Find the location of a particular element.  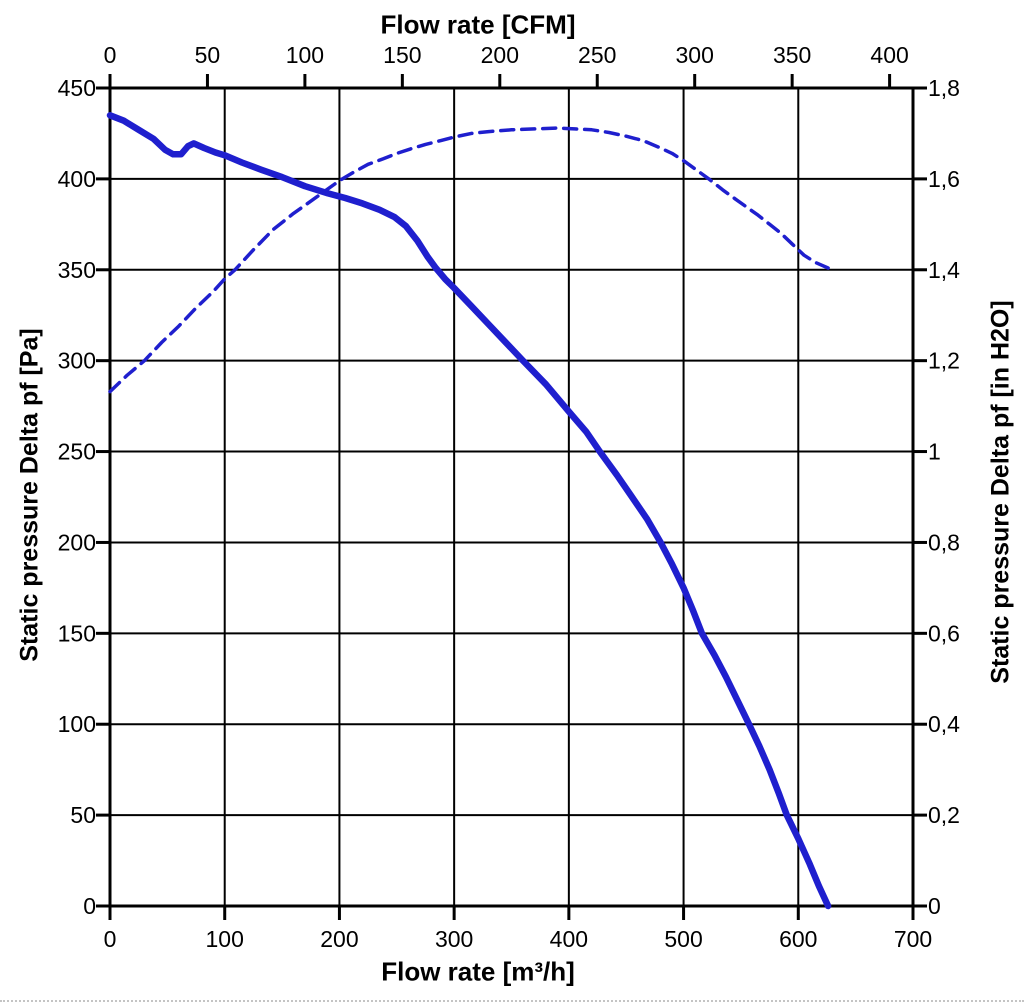

bottom-tick-label-600: 600 is located at coordinates (798, 939).